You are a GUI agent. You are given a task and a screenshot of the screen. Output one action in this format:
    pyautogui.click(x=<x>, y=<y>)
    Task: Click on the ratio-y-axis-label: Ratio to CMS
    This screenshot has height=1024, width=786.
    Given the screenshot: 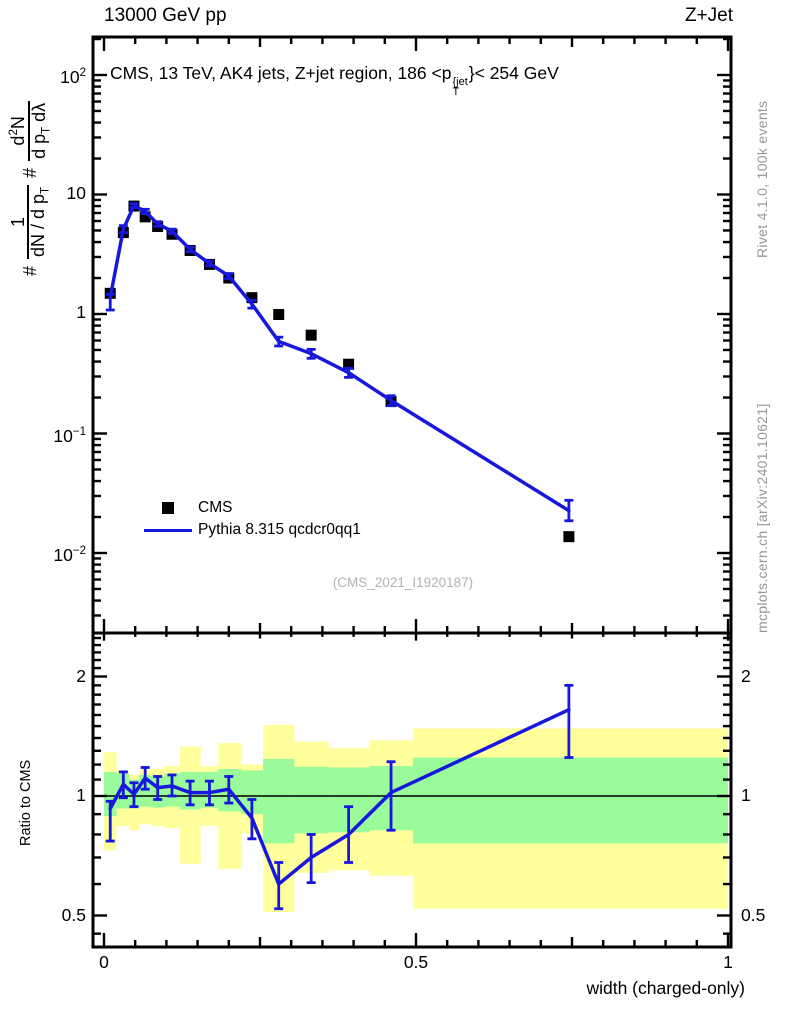 What is the action you would take?
    pyautogui.click(x=26, y=802)
    